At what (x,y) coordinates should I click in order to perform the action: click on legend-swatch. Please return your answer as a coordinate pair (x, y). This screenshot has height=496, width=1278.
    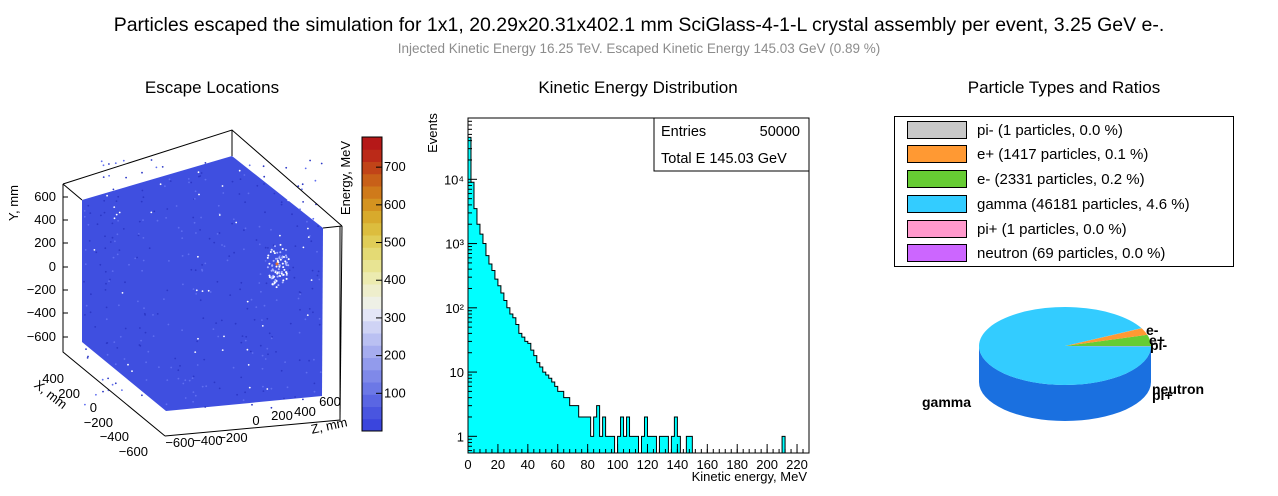
    Looking at the image, I should click on (937, 179).